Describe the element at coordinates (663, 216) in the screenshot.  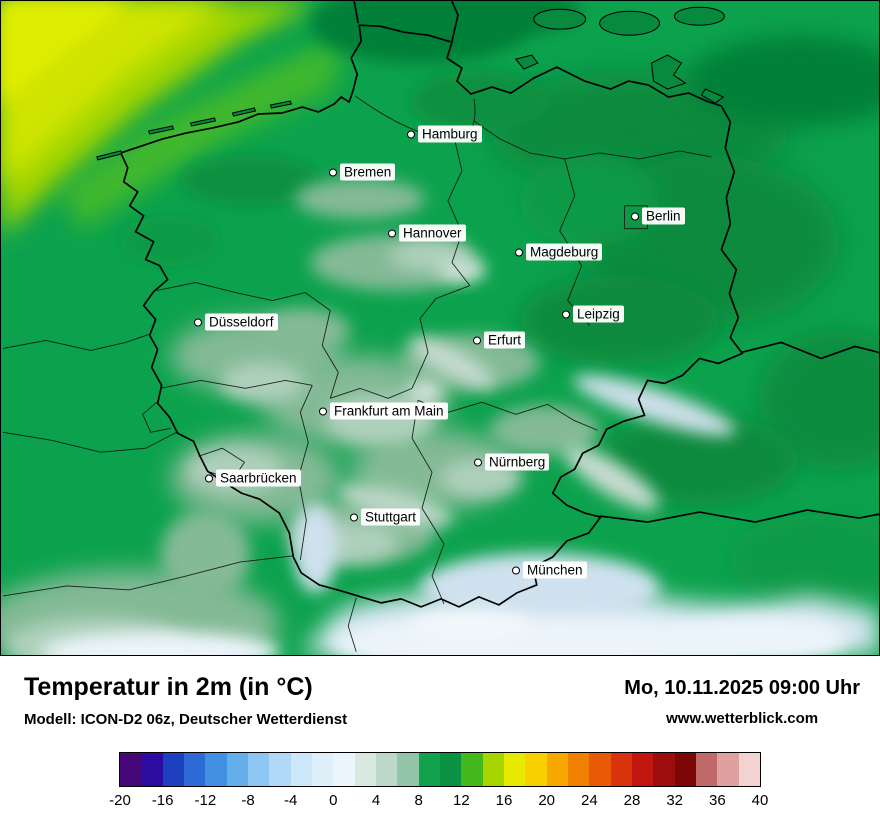
I see `city-label: Berlin` at that location.